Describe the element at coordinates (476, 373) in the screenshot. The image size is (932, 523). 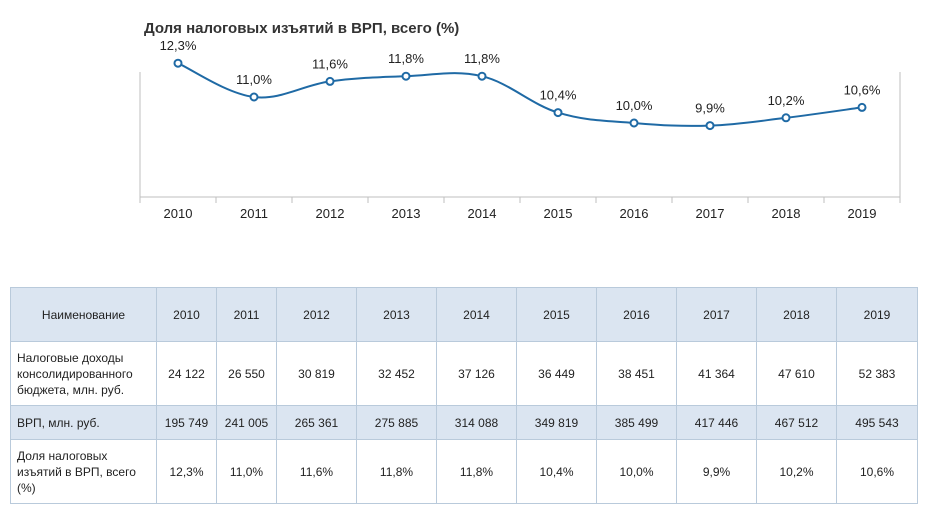
I see `table-cell: 37 126` at that location.